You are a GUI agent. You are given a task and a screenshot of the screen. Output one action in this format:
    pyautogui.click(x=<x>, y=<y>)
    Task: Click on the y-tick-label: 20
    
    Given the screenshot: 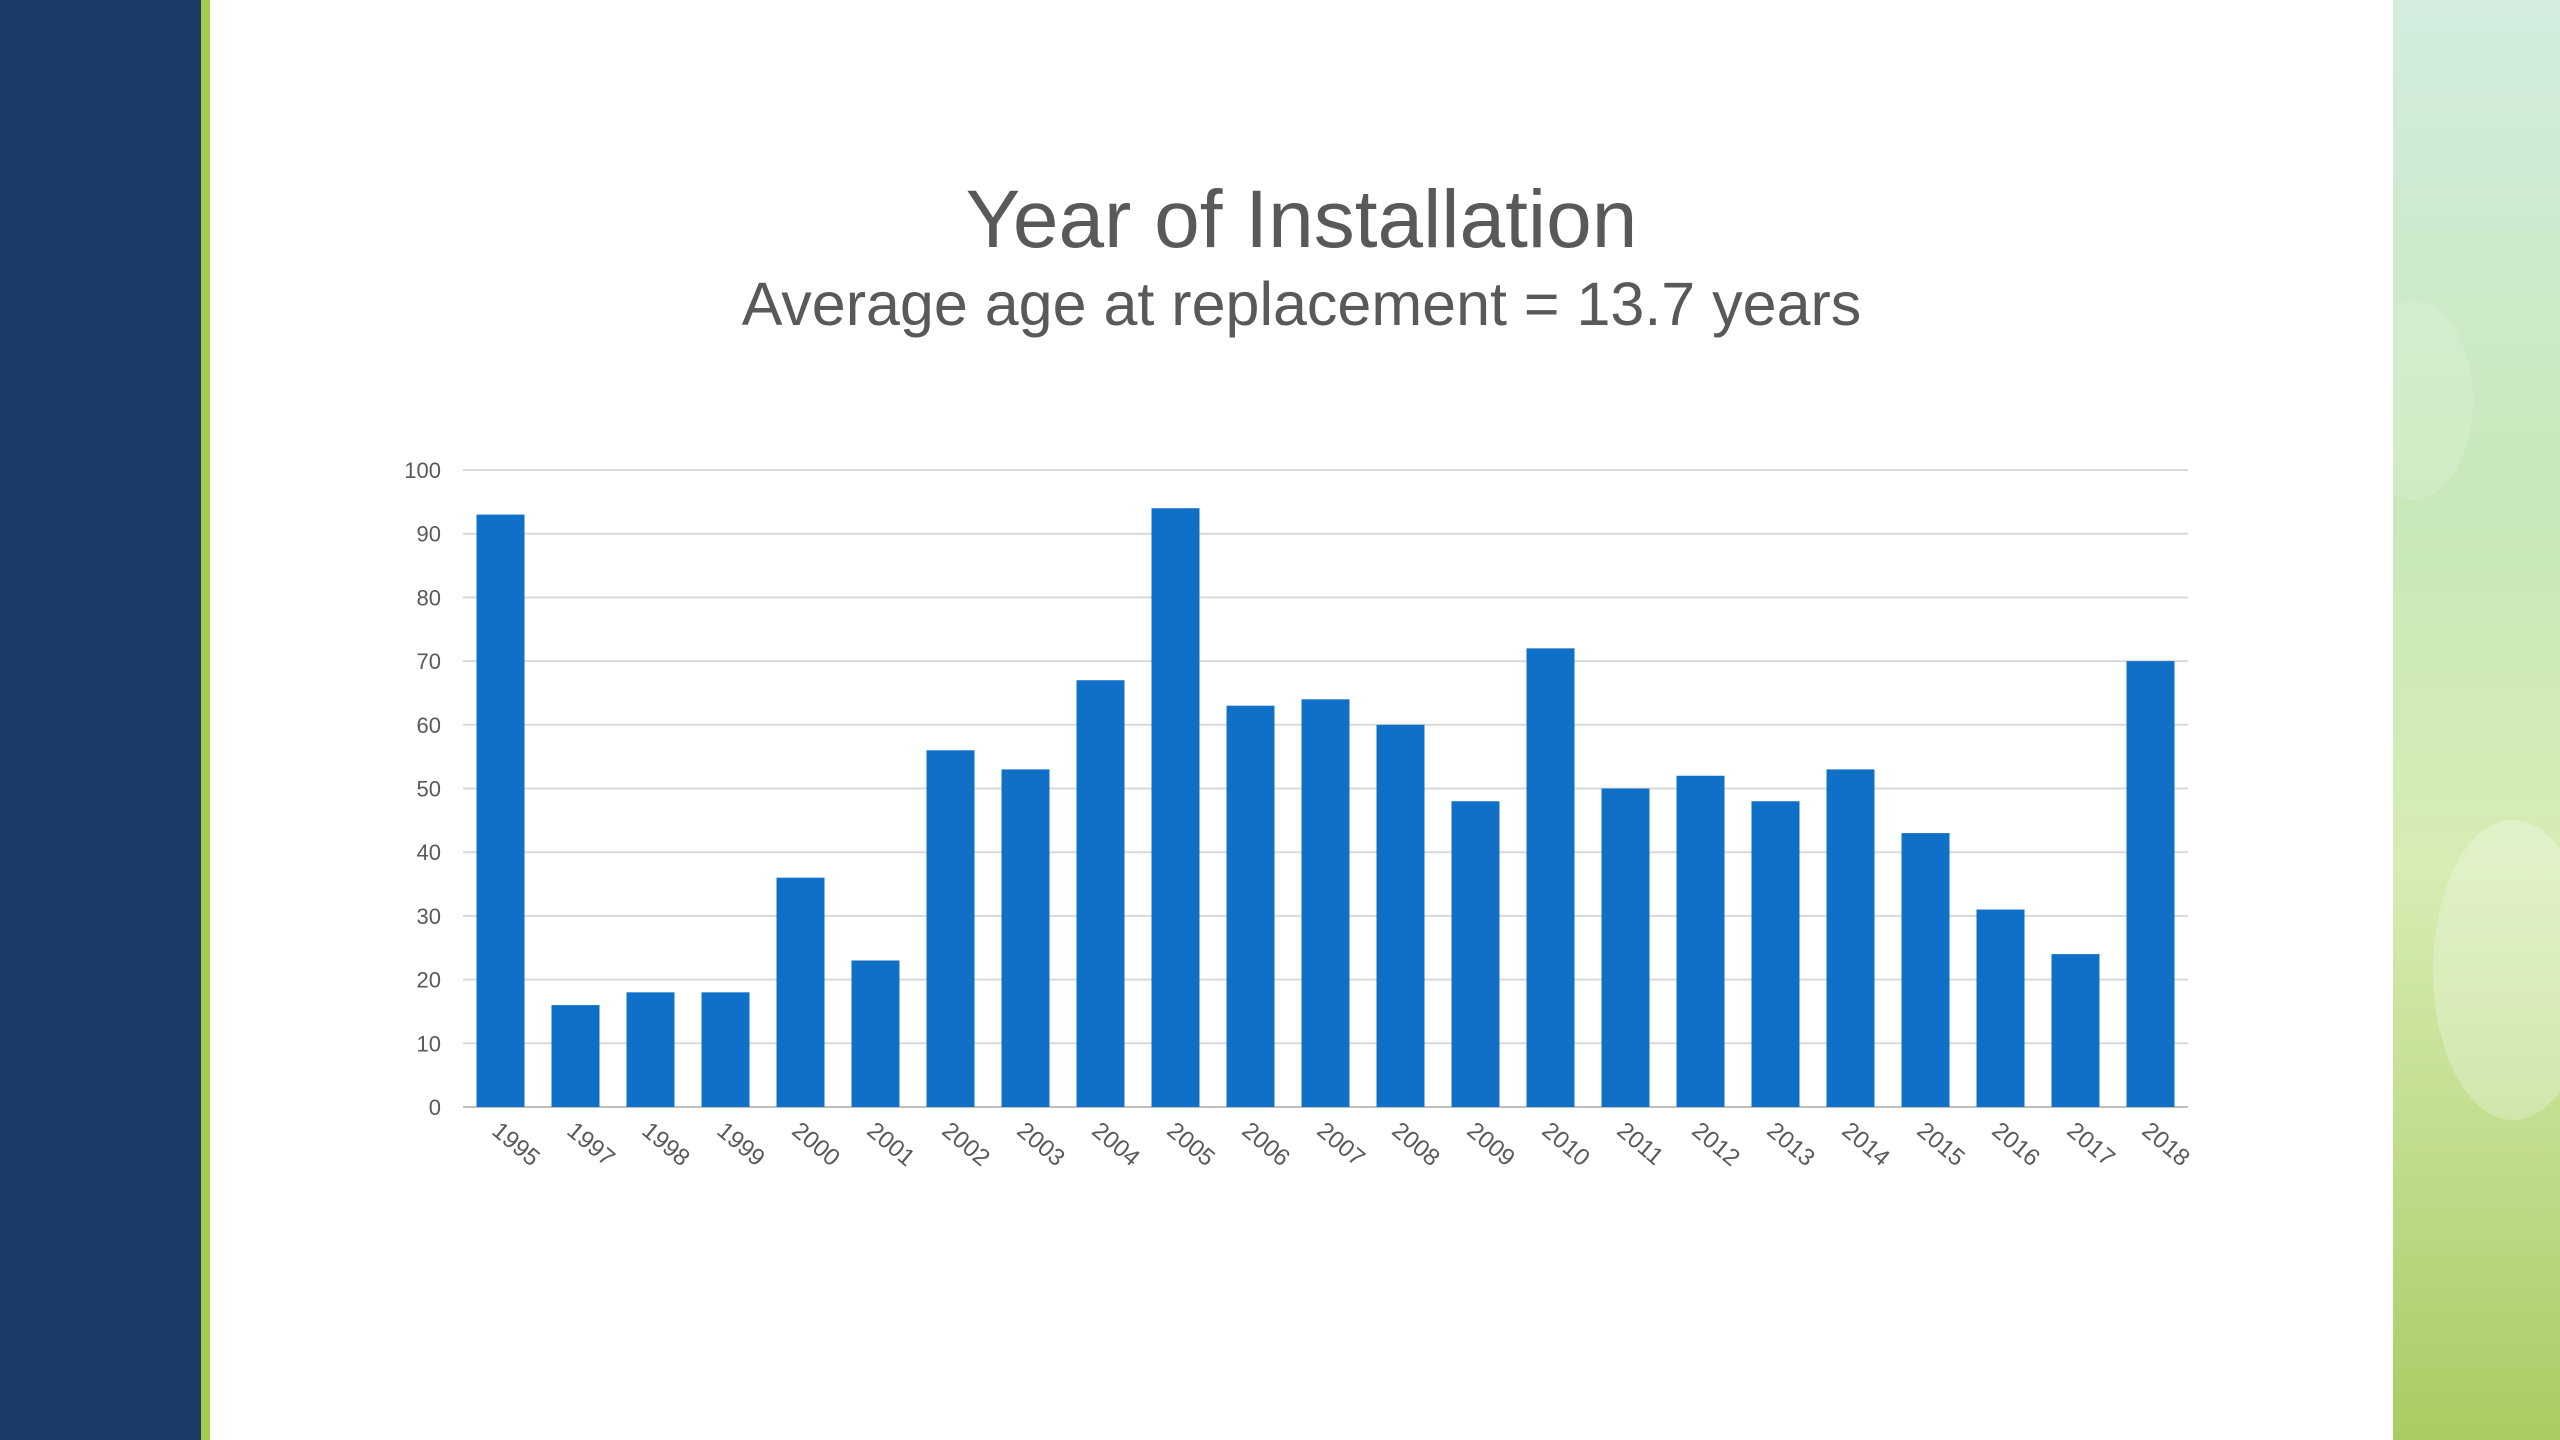 What is the action you would take?
    pyautogui.click(x=429, y=980)
    